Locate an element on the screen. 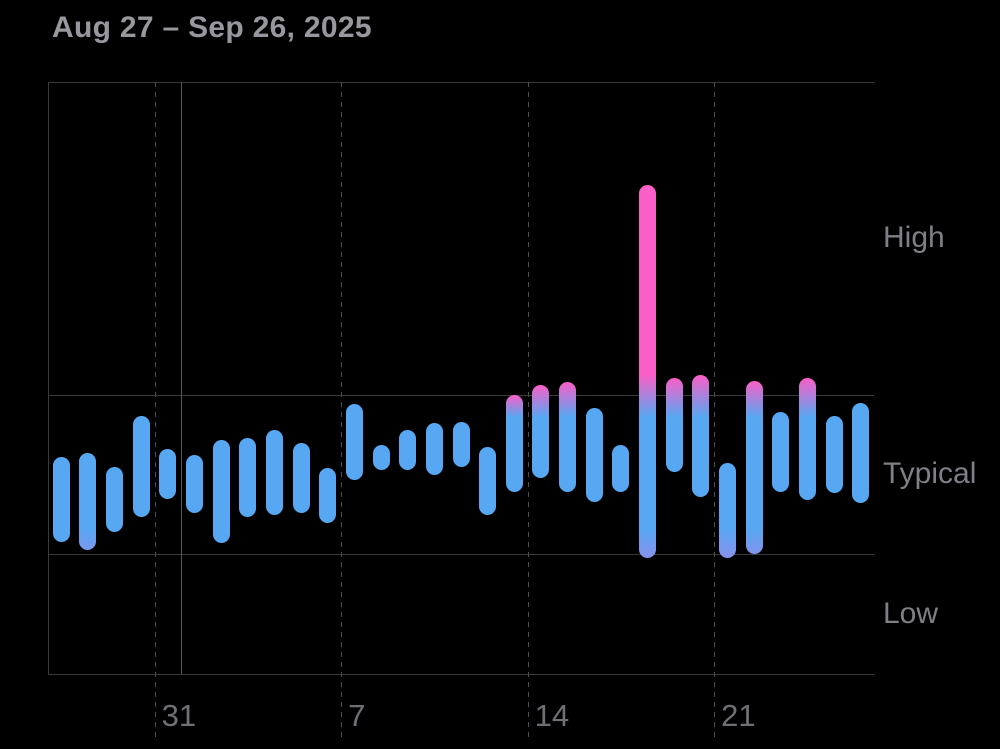 This screenshot has height=749, width=1000. x-tick-label: 14 is located at coordinates (552, 715).